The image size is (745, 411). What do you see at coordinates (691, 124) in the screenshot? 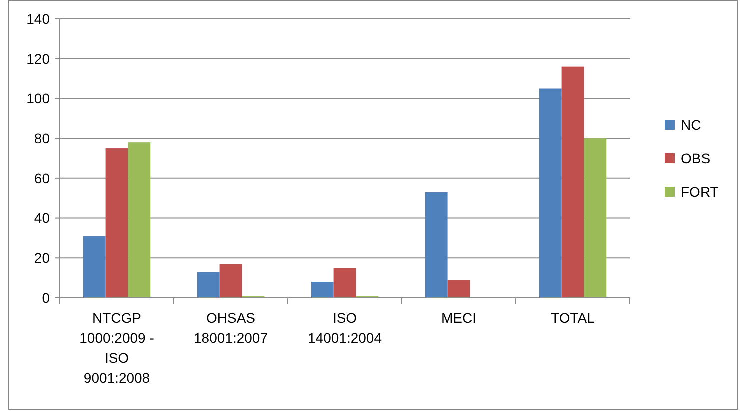
I see `legend-label: NC` at bounding box center [691, 124].